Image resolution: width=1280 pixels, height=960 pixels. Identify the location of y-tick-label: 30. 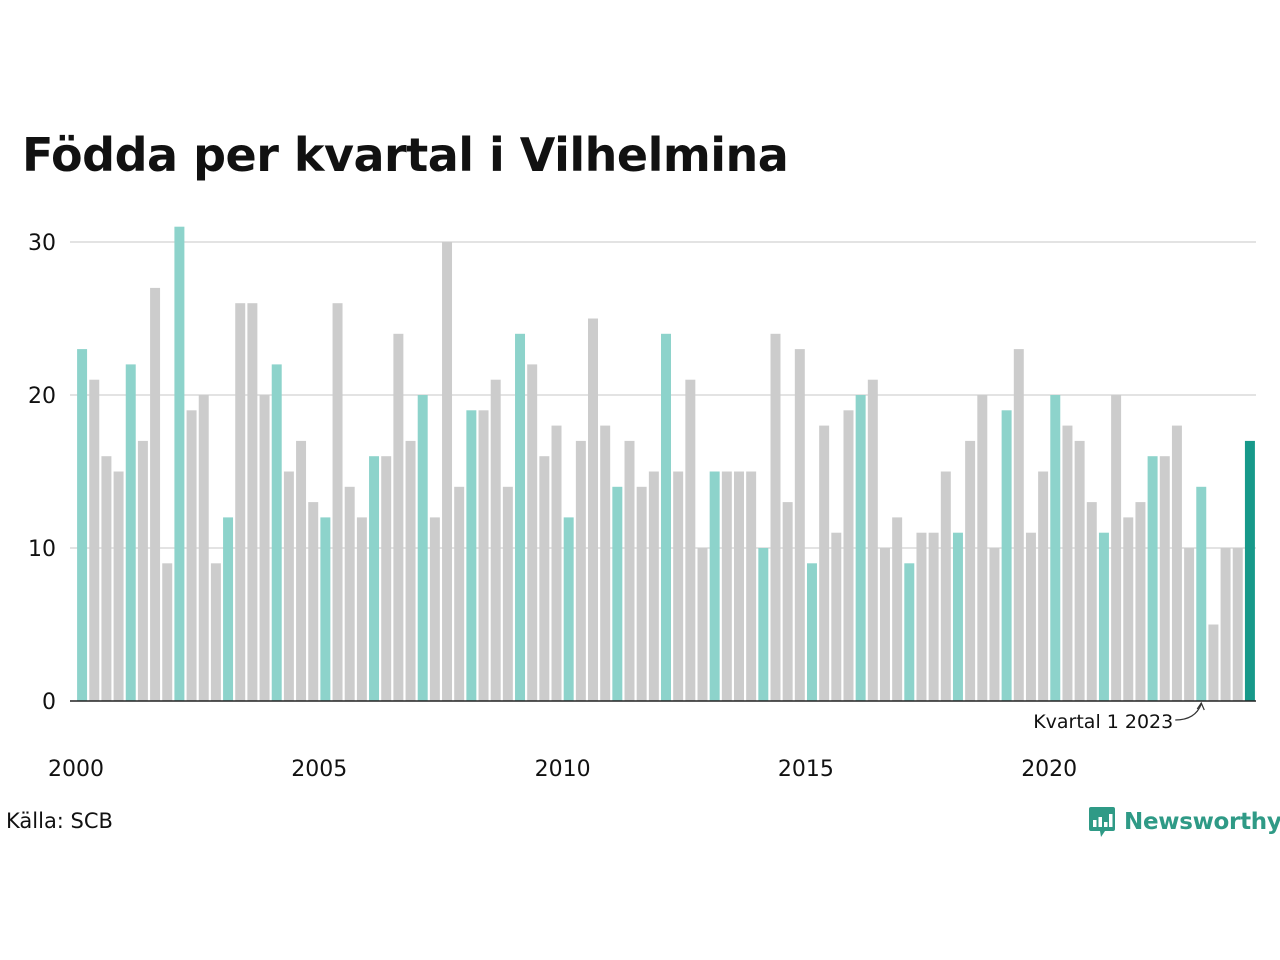
(42, 243).